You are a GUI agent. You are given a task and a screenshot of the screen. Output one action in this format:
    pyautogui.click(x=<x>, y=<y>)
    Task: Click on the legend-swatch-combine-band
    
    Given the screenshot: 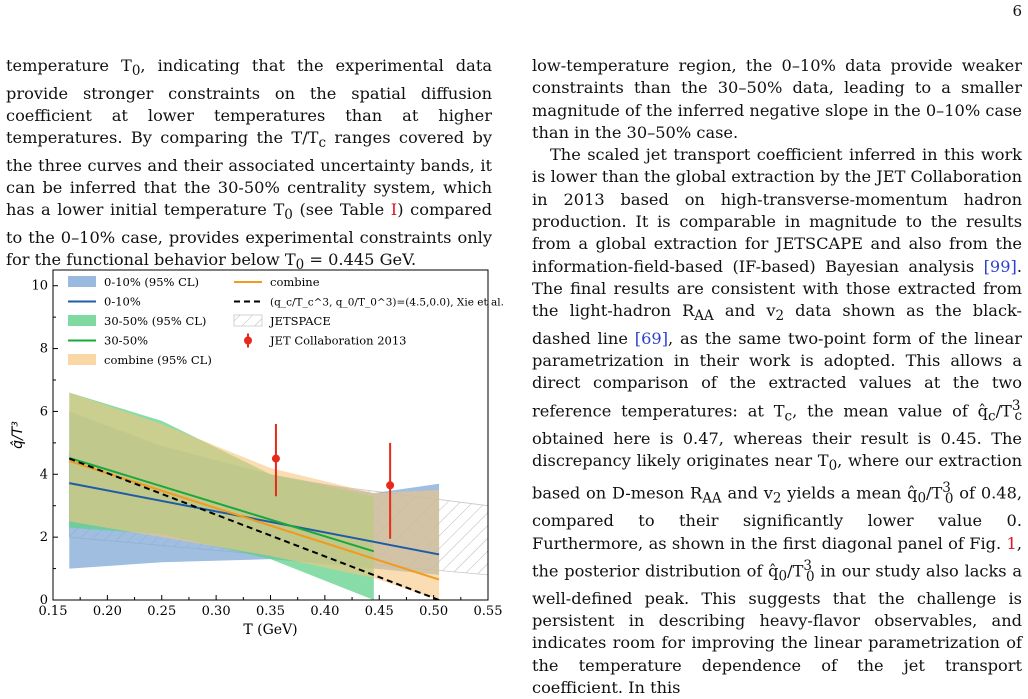 What is the action you would take?
    pyautogui.click(x=82, y=359)
    